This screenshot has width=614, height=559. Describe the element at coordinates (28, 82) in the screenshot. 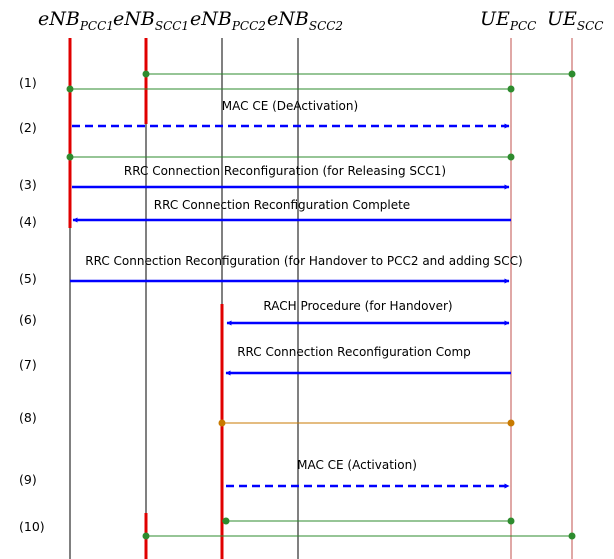

I see `step-label-1: (1)` at that location.